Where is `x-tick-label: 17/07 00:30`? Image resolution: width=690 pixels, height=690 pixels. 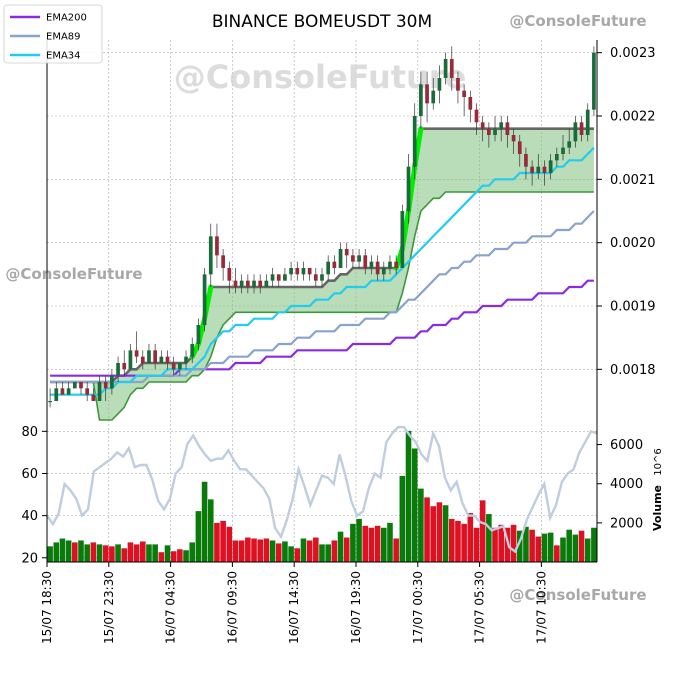
x-tick-label: 17/07 00:30 is located at coordinates (418, 607).